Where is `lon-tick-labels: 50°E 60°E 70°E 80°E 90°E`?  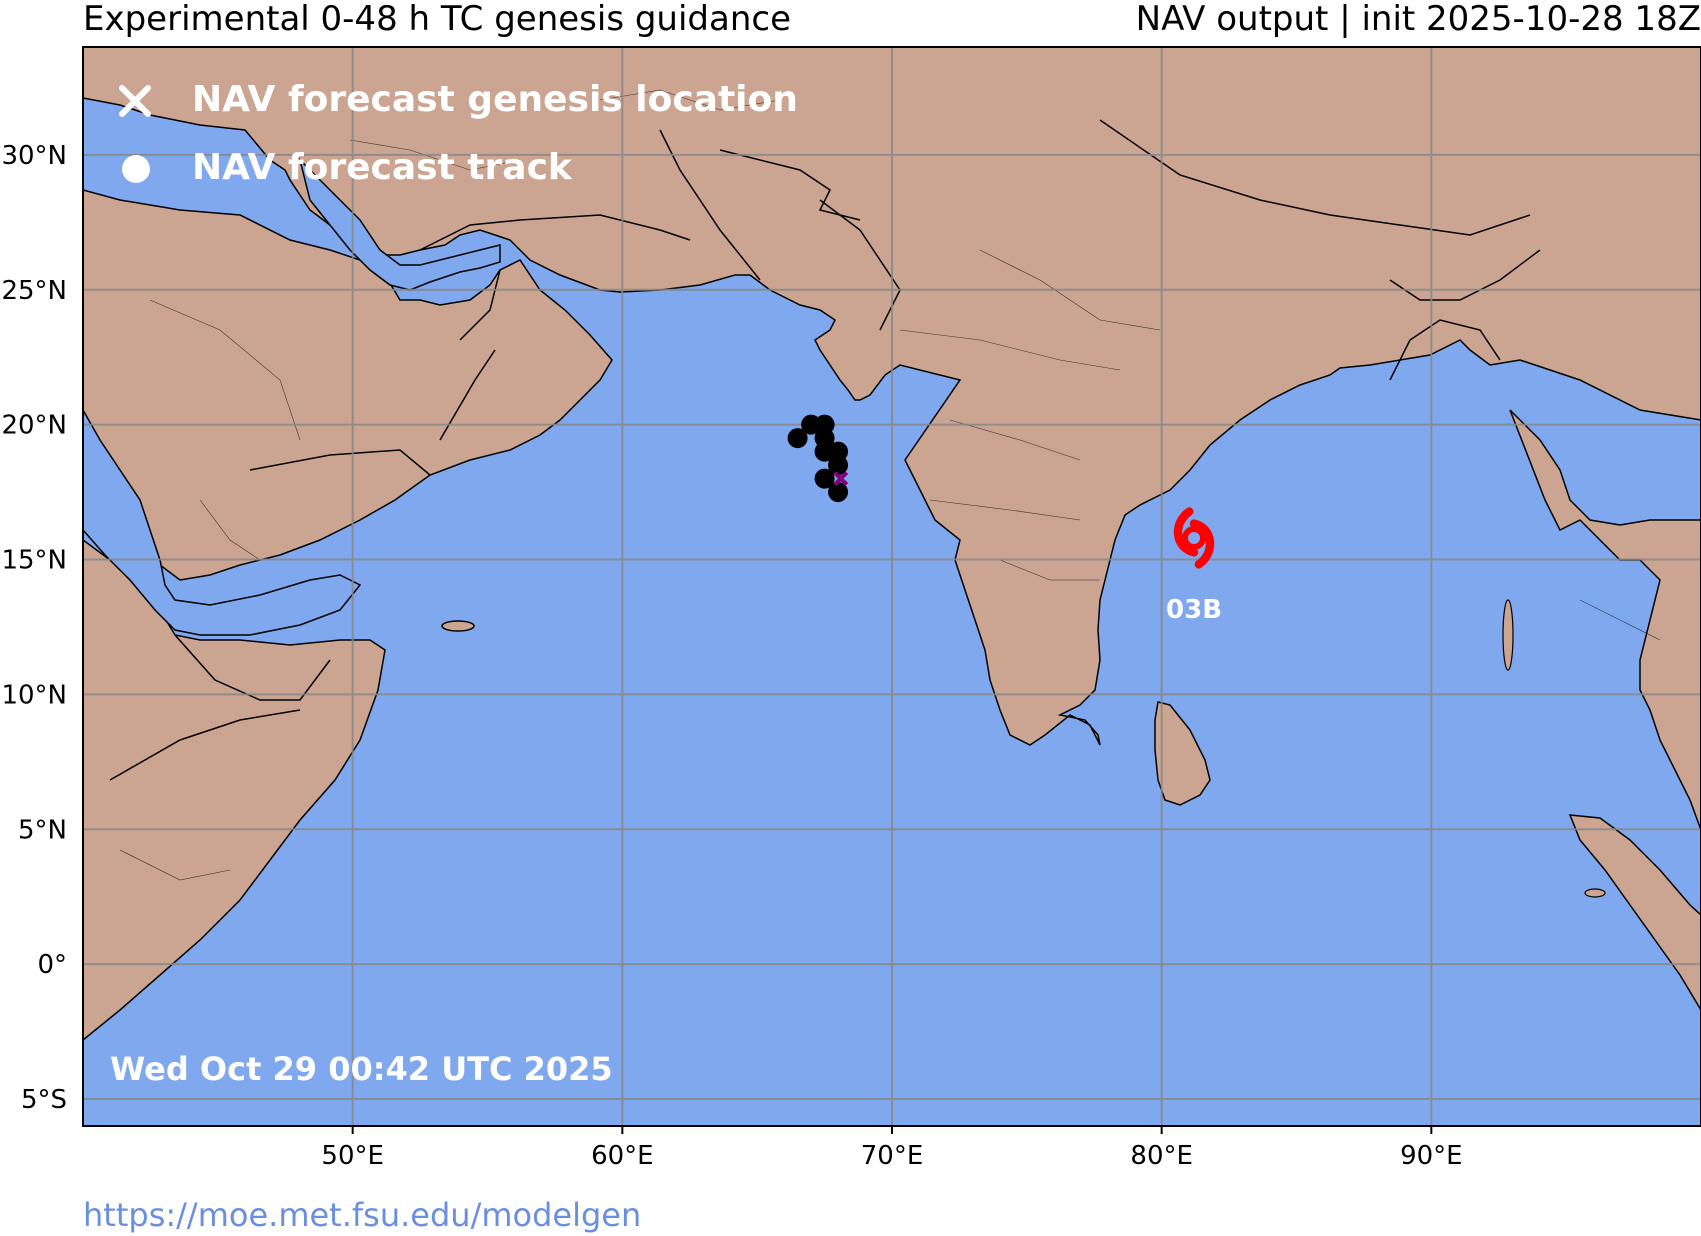 lon-tick-labels: 50°E 60°E 70°E 80°E 90°E is located at coordinates (892, 1148).